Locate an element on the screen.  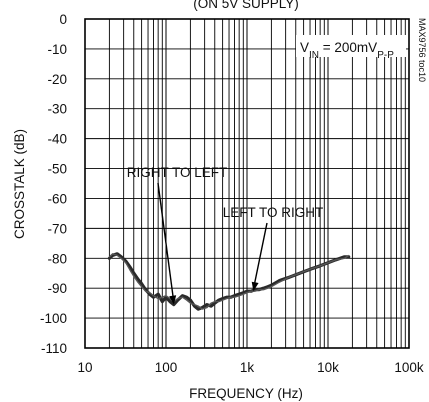
figure-id: MAX9756 toc10 is located at coordinates (422, 50).